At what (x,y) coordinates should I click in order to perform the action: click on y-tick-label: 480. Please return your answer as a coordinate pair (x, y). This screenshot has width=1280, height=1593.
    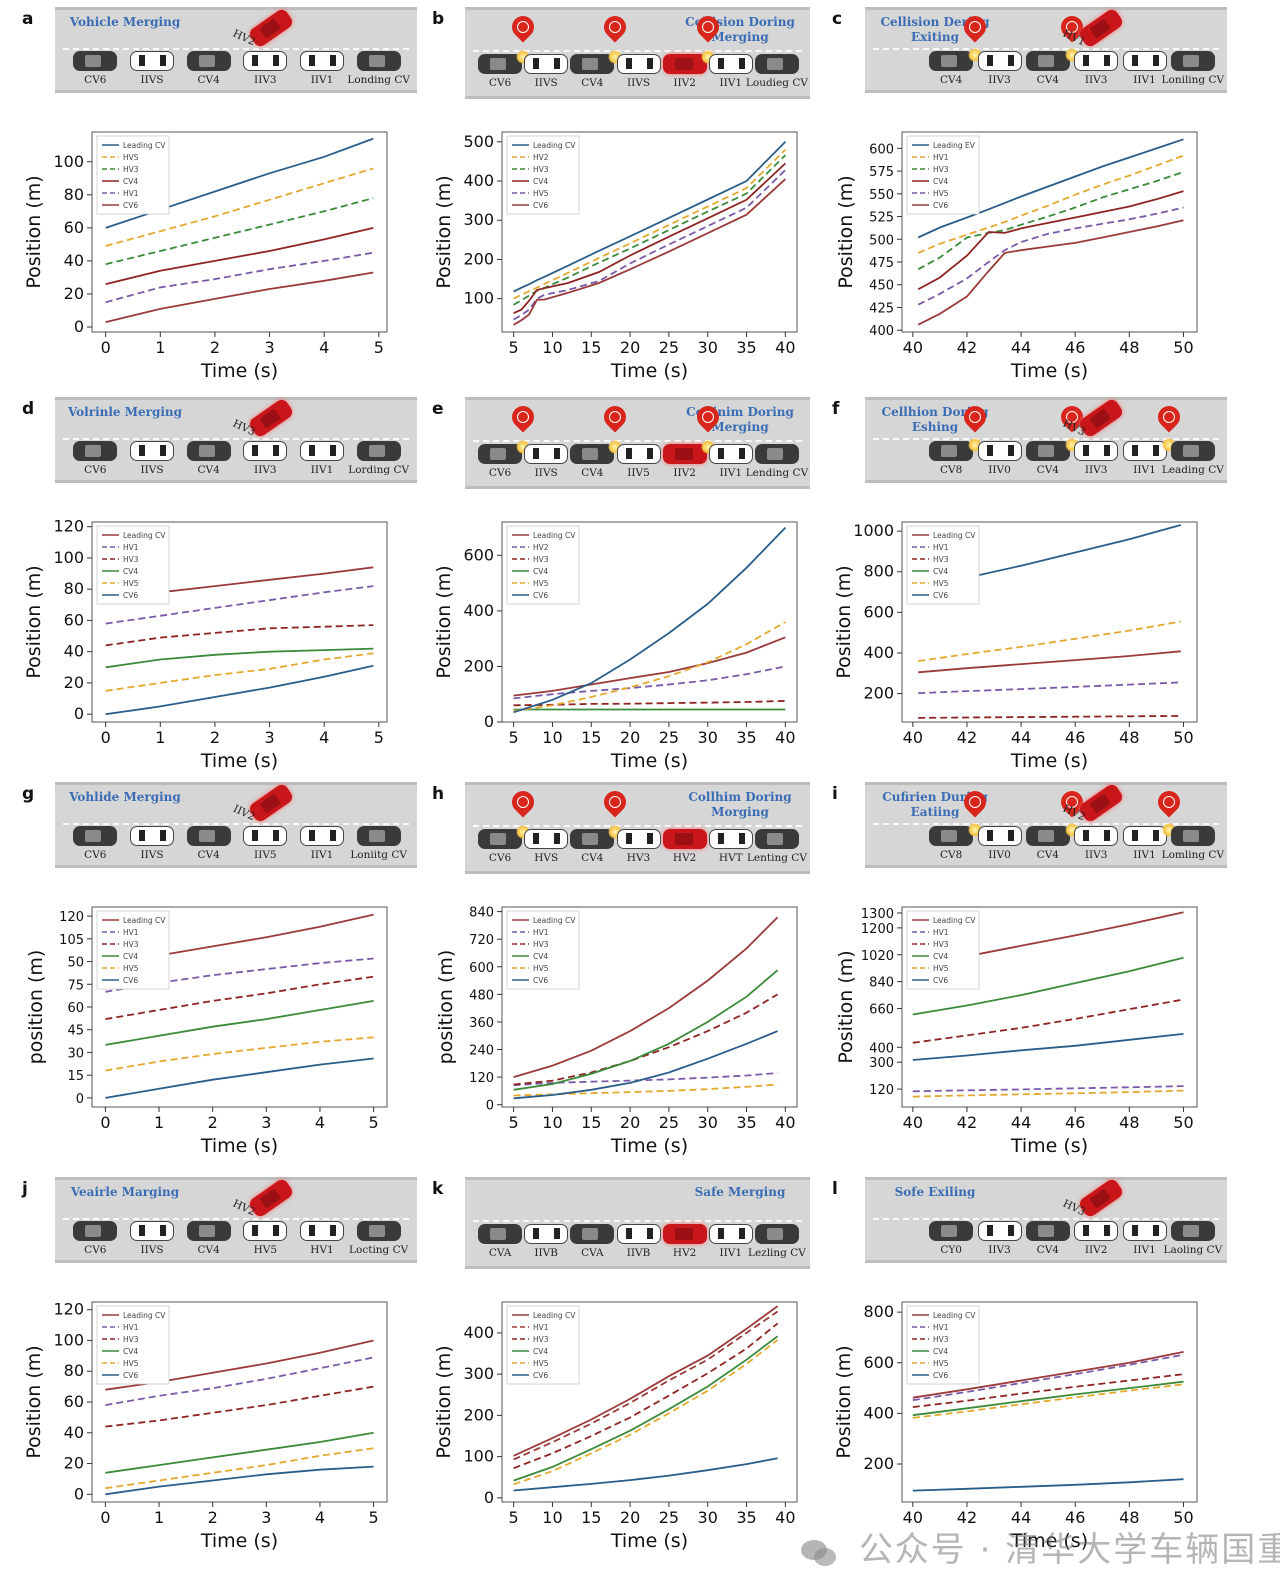
    Looking at the image, I should click on (481, 995).